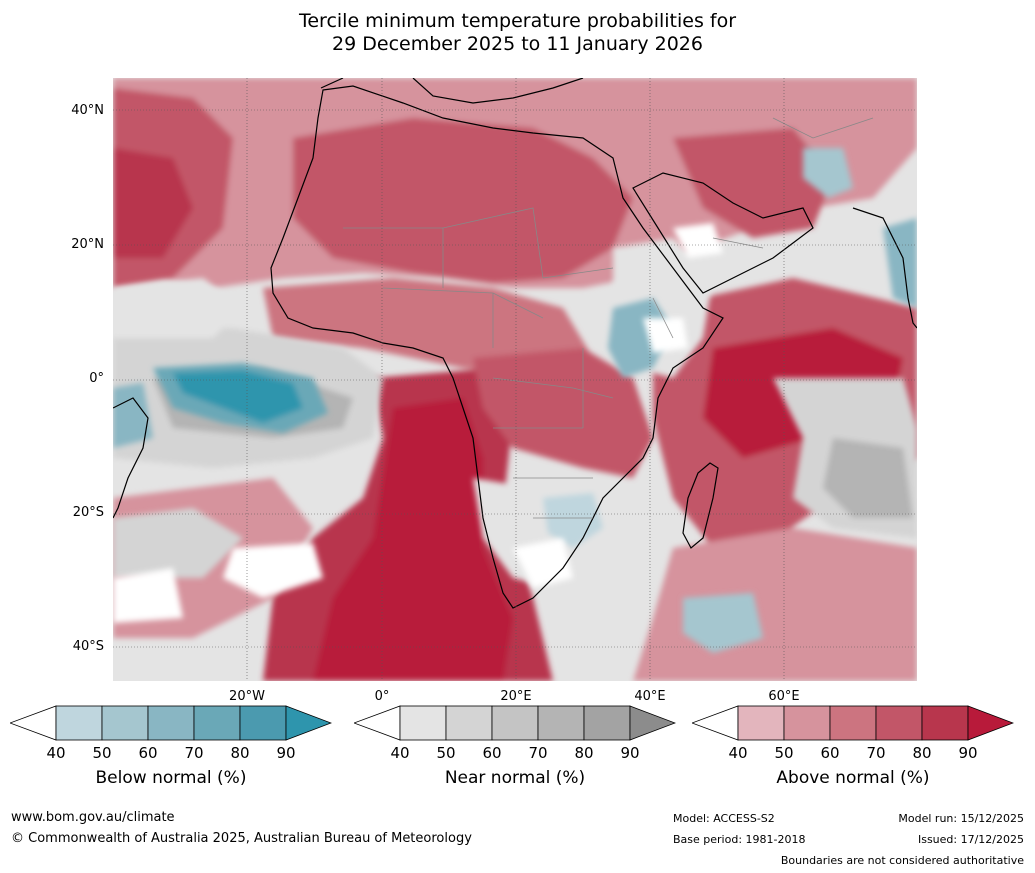 This screenshot has width=1035, height=873. What do you see at coordinates (700, 505) in the screenshot?
I see `madagascar-coast` at bounding box center [700, 505].